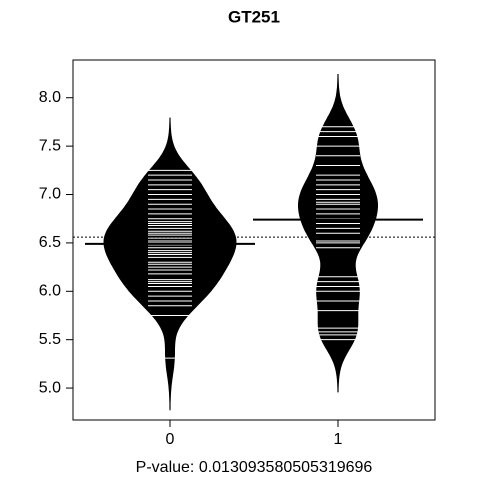 The width and height of the screenshot is (480, 480). What do you see at coordinates (50, 97) in the screenshot?
I see `y-tick-label: 8.0` at bounding box center [50, 97].